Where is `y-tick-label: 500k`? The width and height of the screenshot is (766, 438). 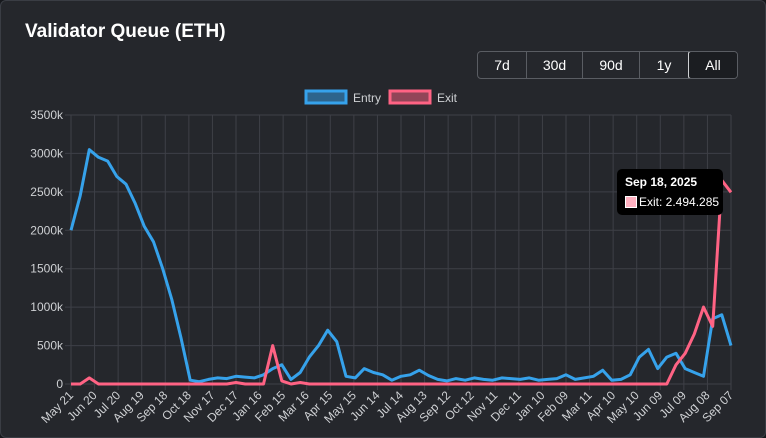 y-tick-label: 500k is located at coordinates (50, 346).